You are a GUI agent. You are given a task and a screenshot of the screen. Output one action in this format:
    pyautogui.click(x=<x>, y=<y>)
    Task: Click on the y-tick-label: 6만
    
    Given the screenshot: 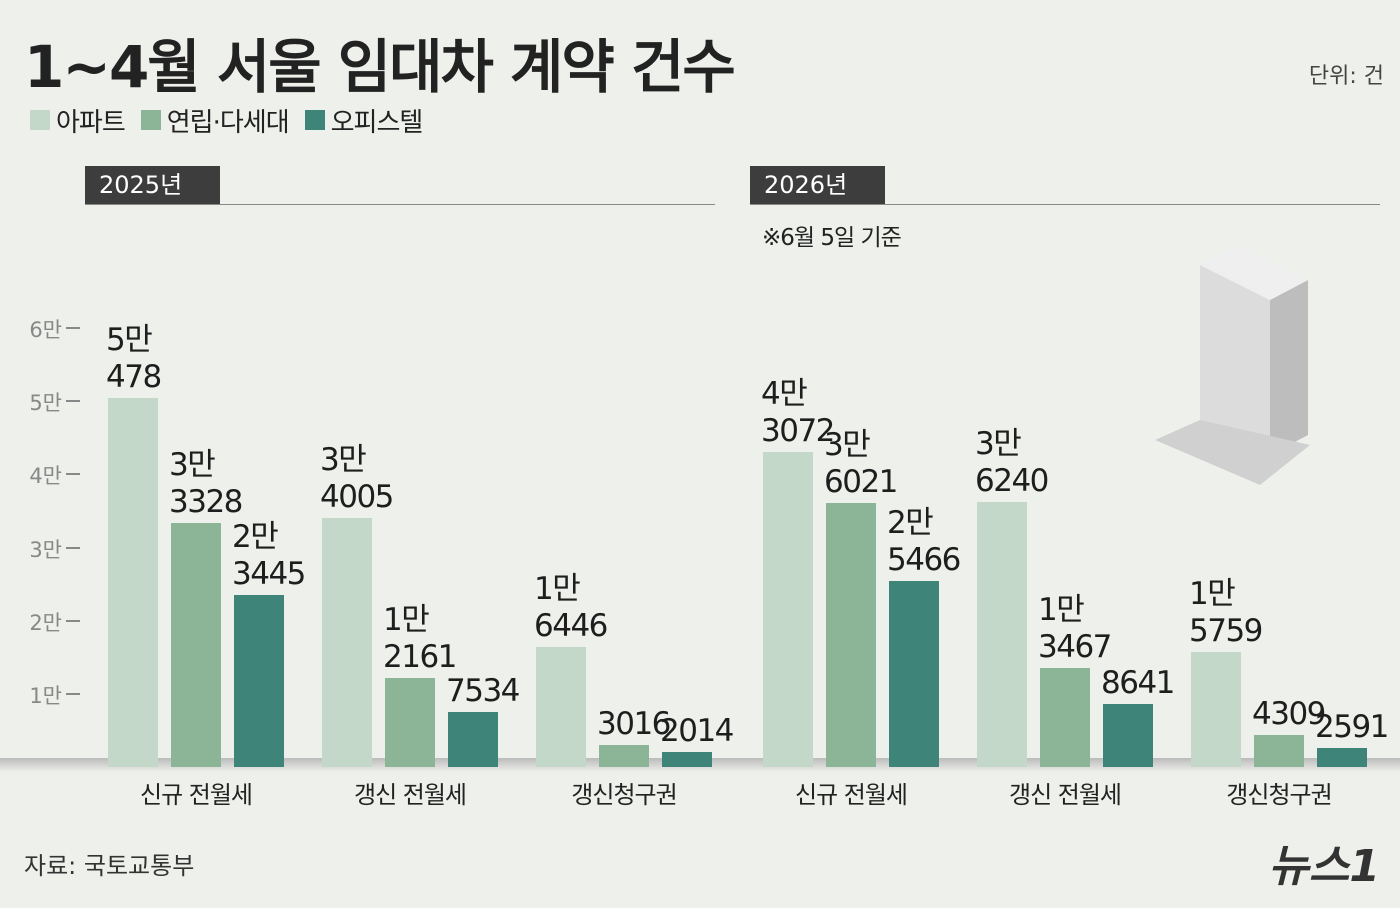 What is the action you would take?
    pyautogui.click(x=45, y=330)
    